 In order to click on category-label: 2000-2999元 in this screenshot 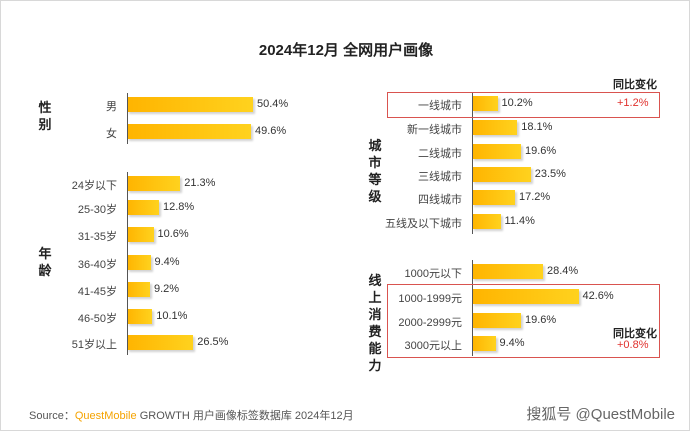, I will do `click(430, 323)`.